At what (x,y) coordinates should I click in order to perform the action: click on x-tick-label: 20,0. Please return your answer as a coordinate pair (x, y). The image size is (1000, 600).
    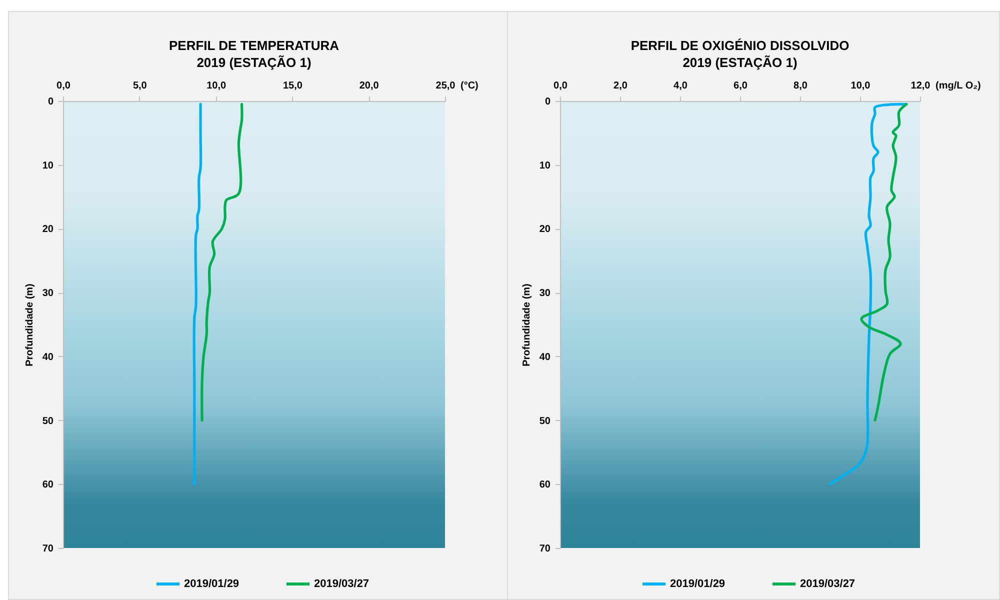
    Looking at the image, I should click on (369, 86).